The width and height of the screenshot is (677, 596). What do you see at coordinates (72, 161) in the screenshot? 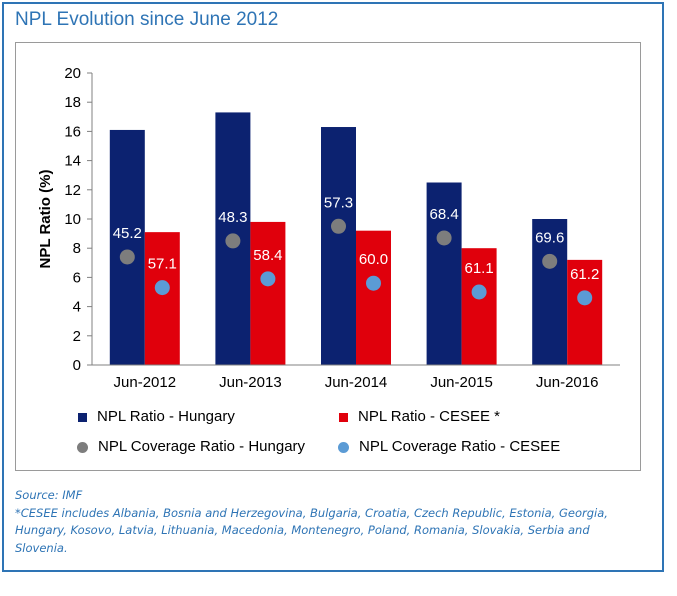
I see `y-tick-label: 14` at bounding box center [72, 161].